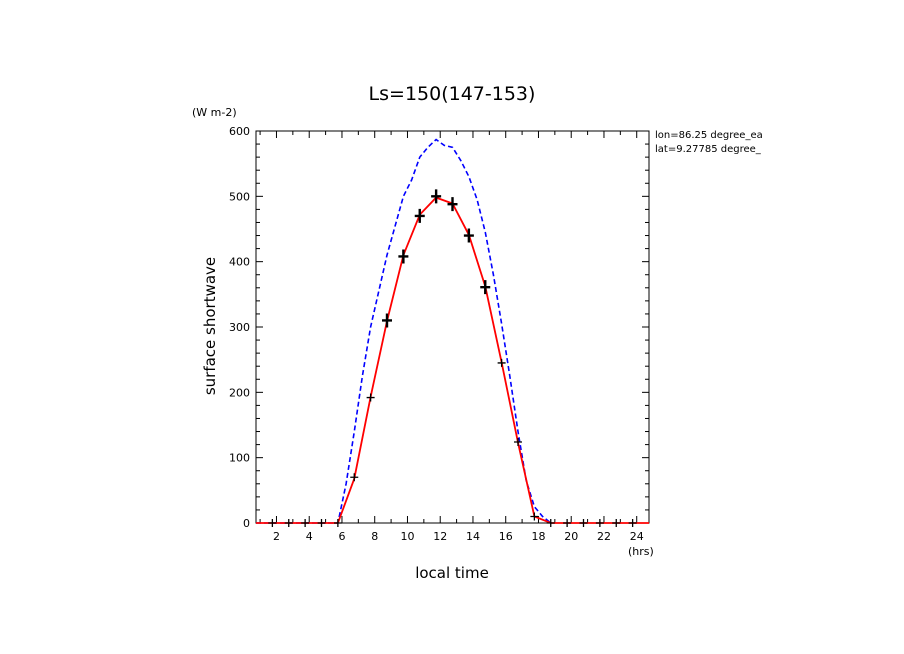 This screenshot has width=904, height=654. I want to click on x-tick-label: 22, so click(604, 536).